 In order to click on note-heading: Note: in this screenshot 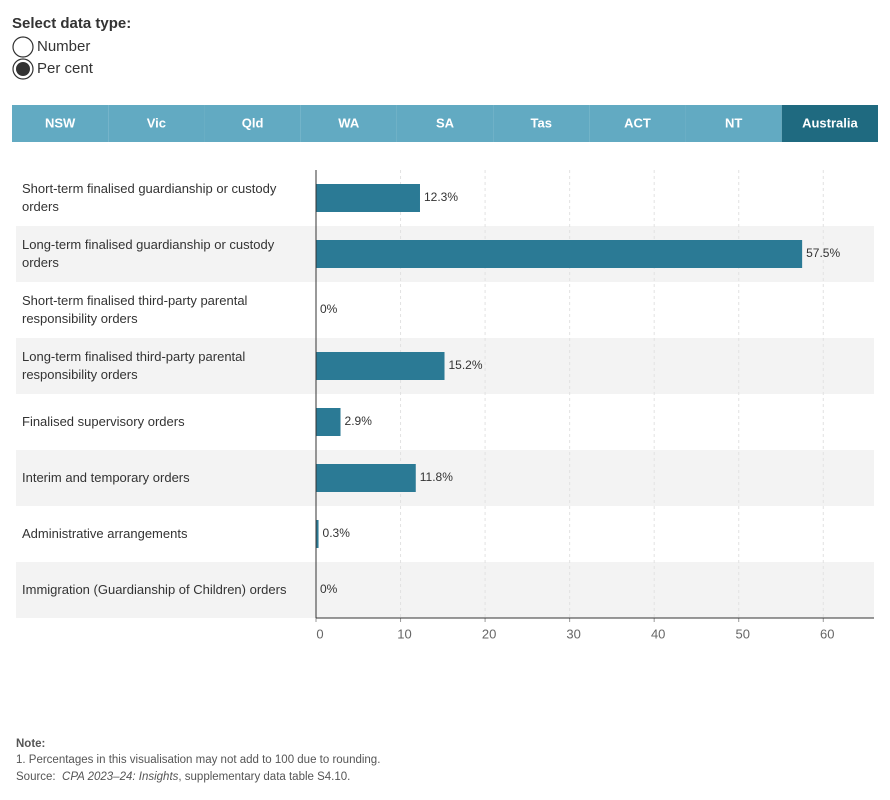, I will do `click(31, 744)`.